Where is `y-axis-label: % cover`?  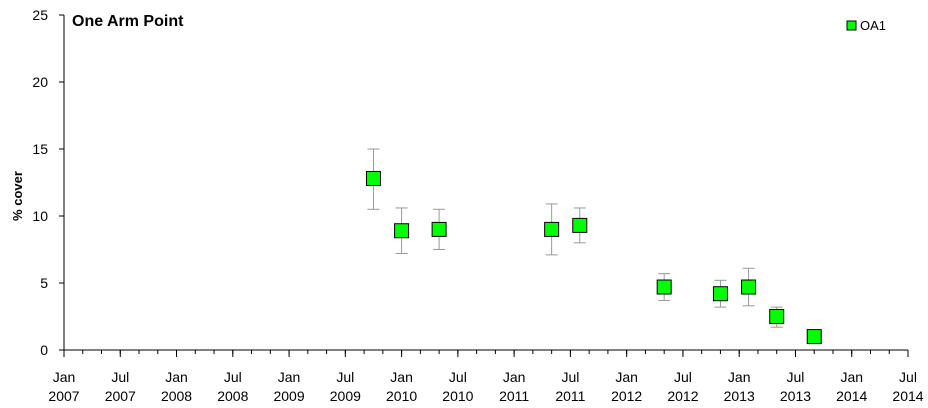 y-axis-label: % cover is located at coordinates (17, 196).